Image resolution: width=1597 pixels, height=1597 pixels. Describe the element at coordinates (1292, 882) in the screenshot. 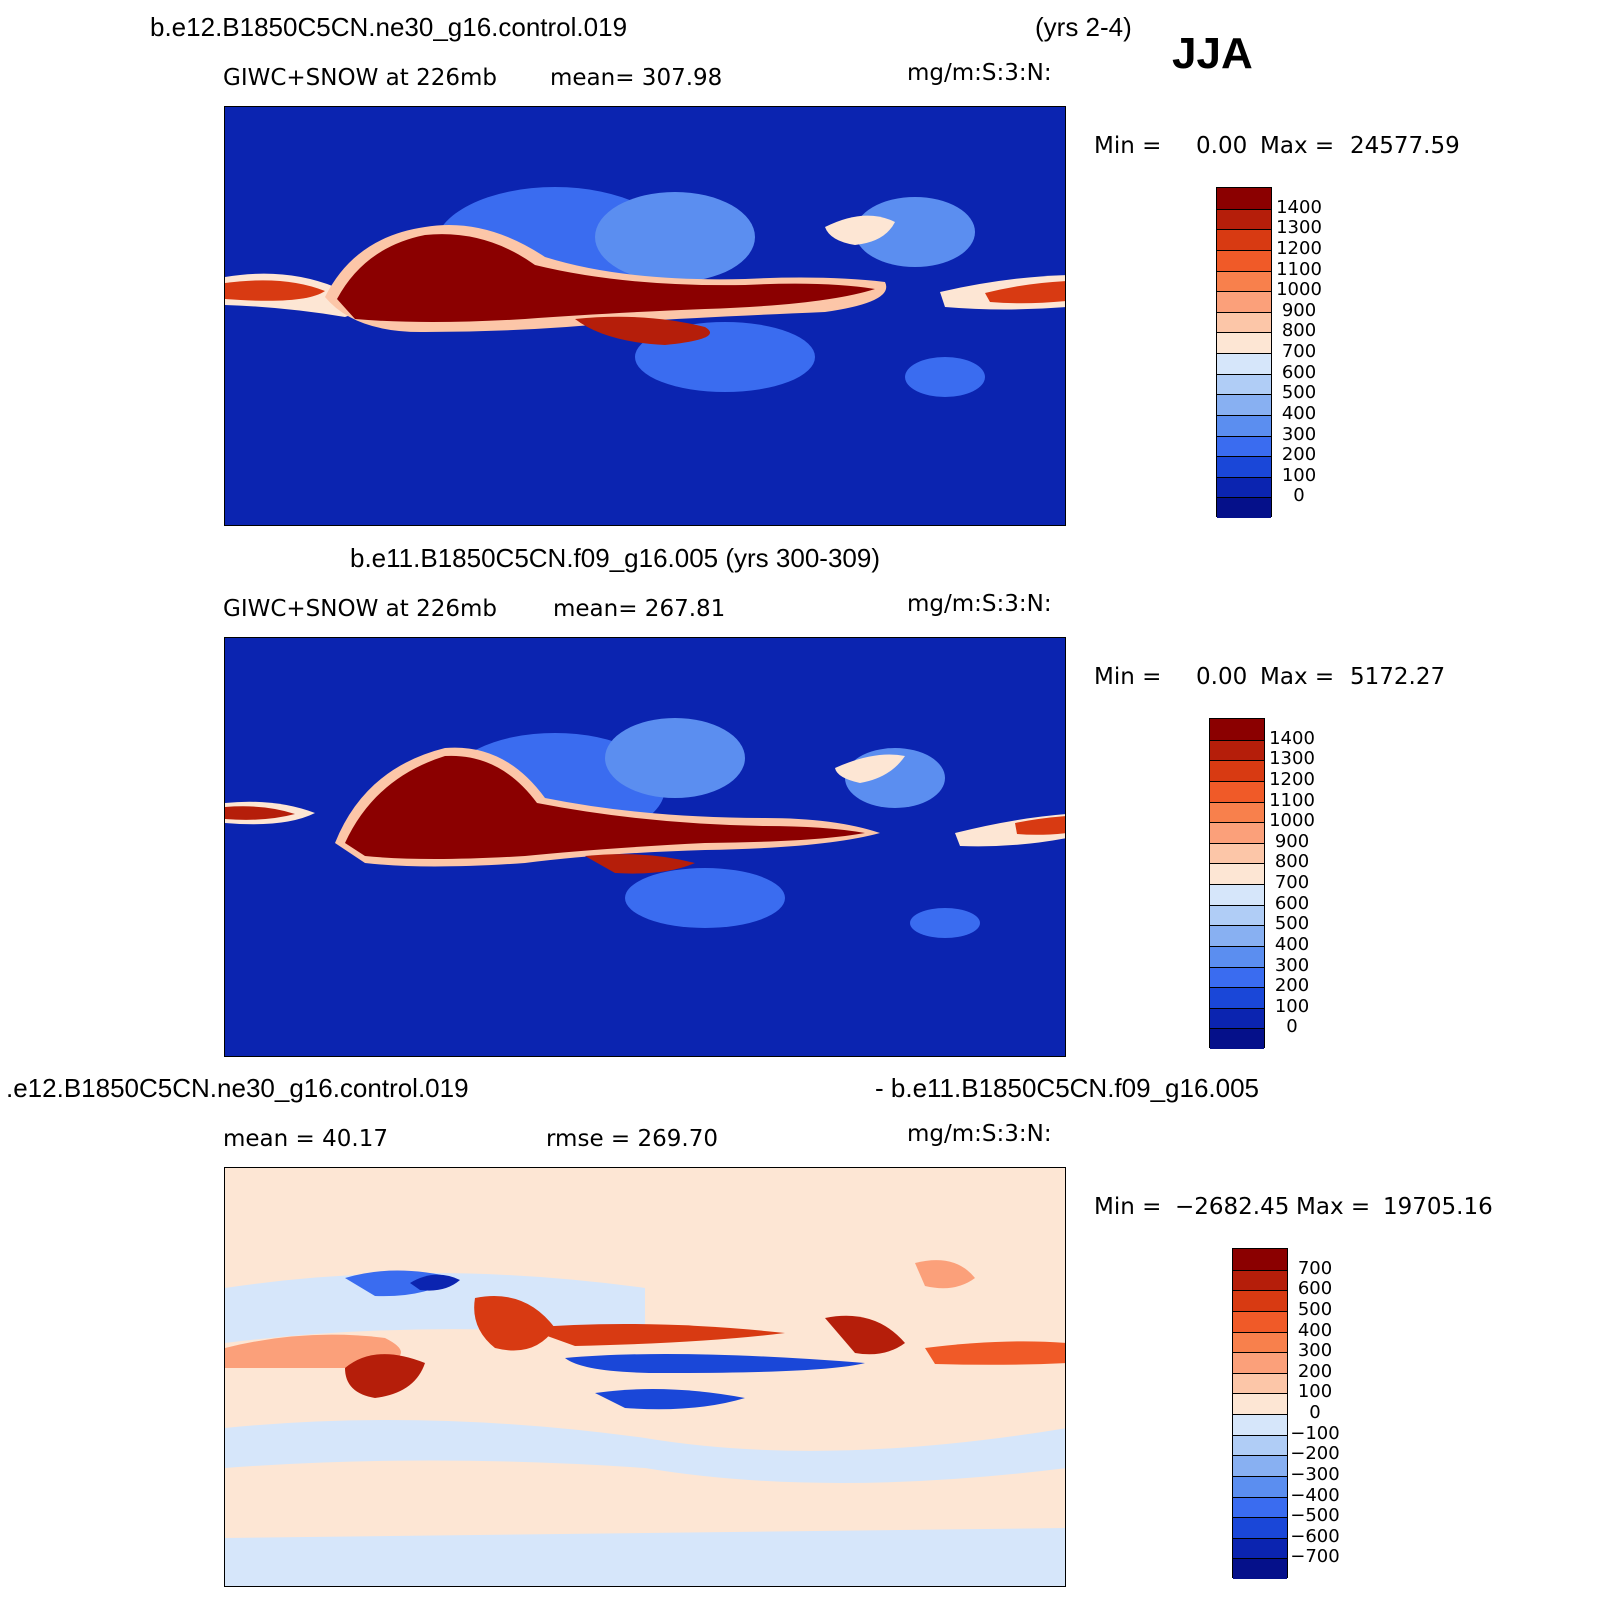

I see `colorbar-middle-tick-label: 700` at that location.